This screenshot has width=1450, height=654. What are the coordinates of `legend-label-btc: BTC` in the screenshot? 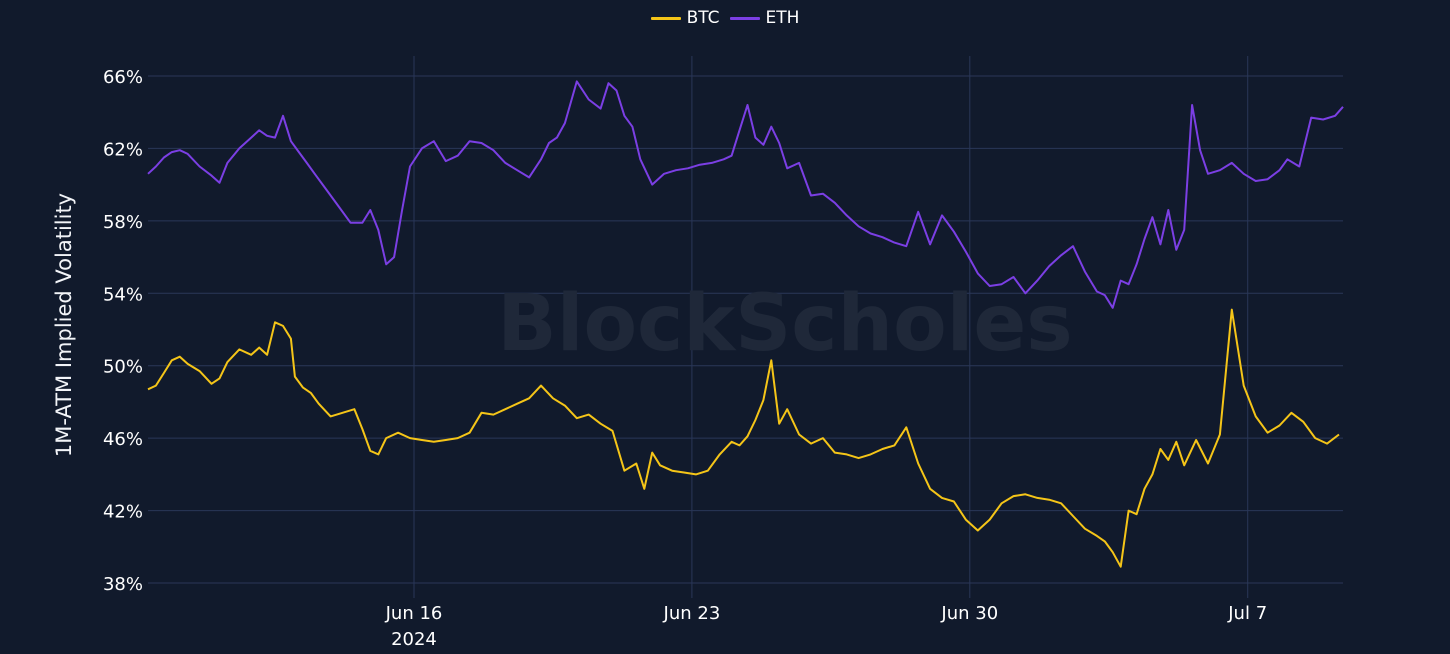 It's located at (703, 18).